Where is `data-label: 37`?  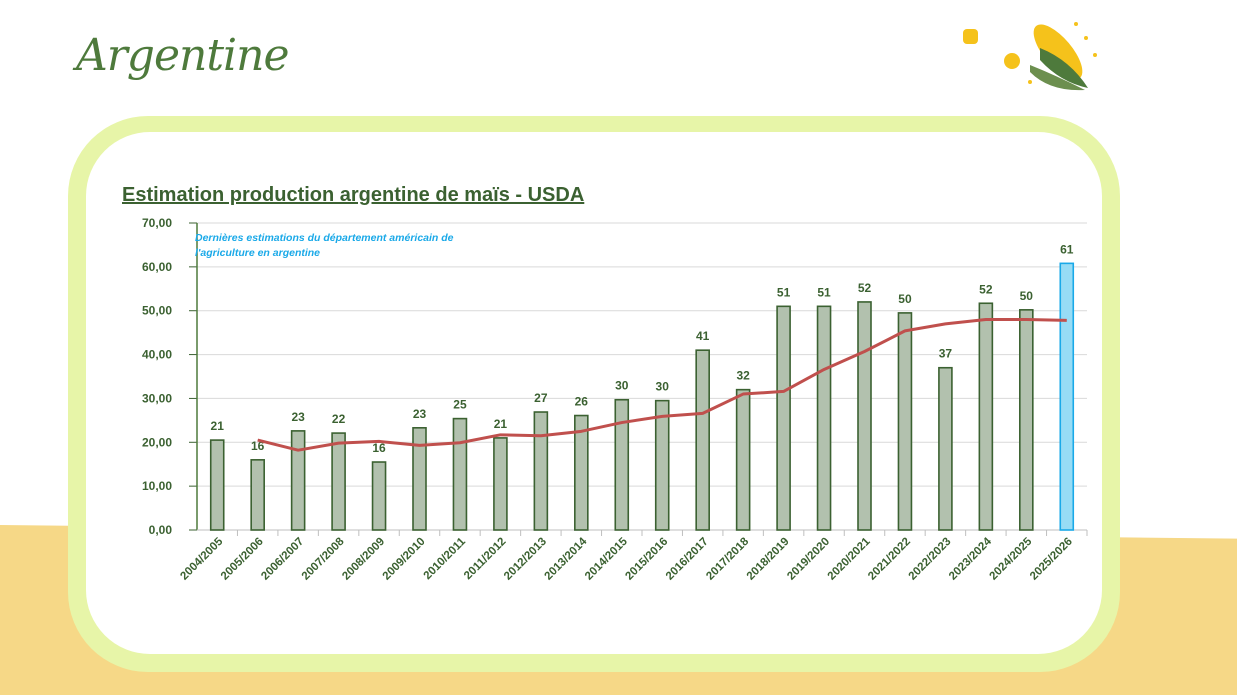 data-label: 37 is located at coordinates (946, 354).